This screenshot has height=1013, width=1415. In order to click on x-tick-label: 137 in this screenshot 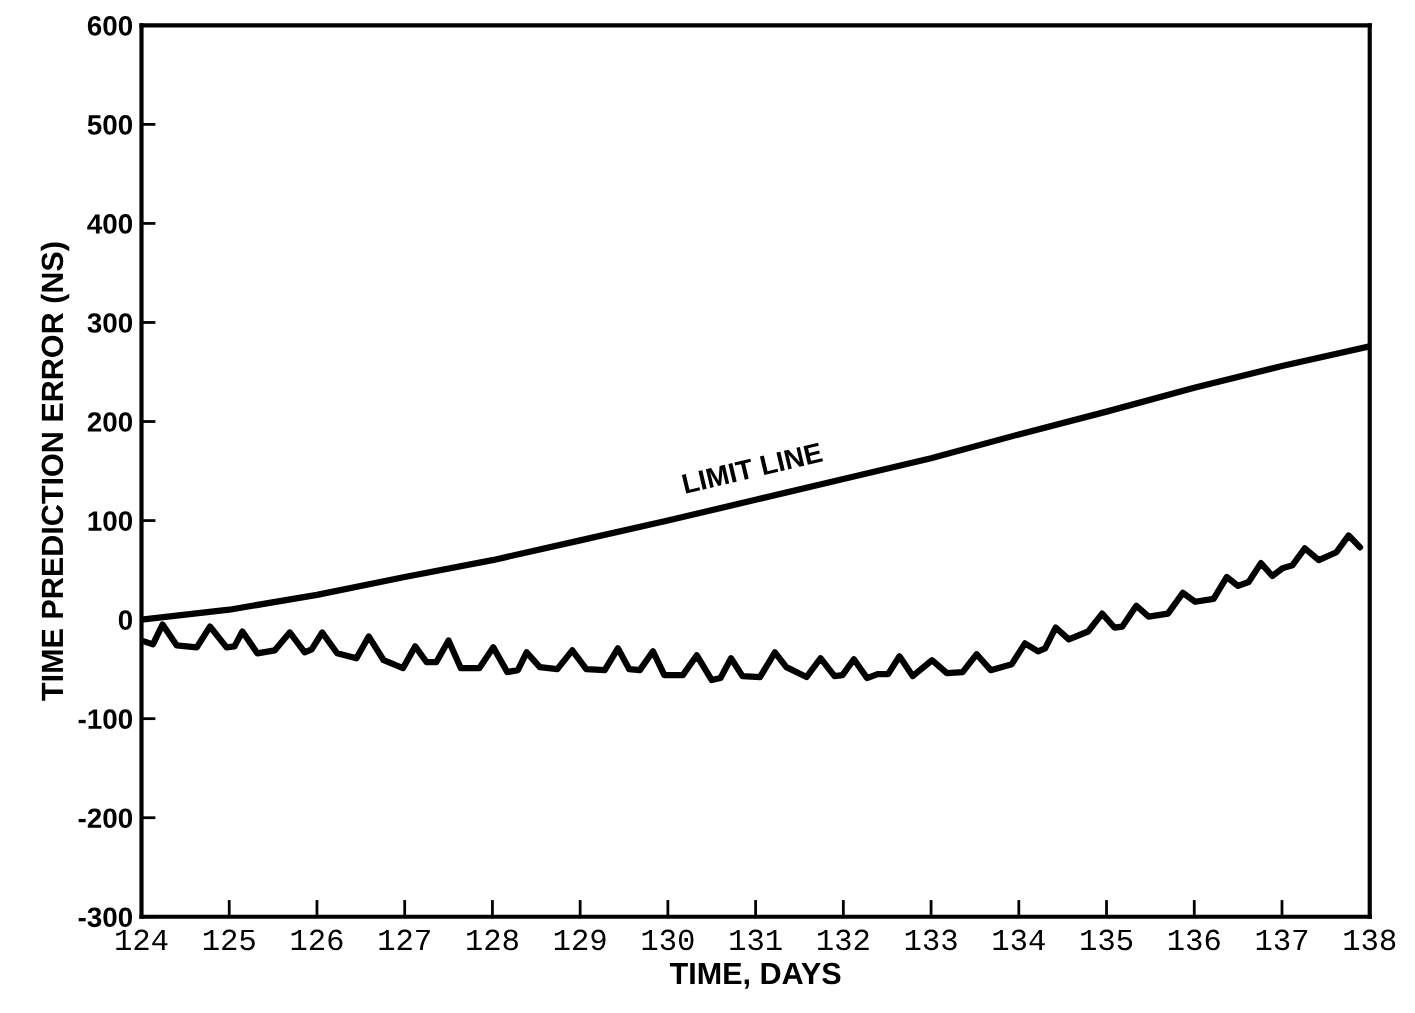, I will do `click(1282, 940)`.